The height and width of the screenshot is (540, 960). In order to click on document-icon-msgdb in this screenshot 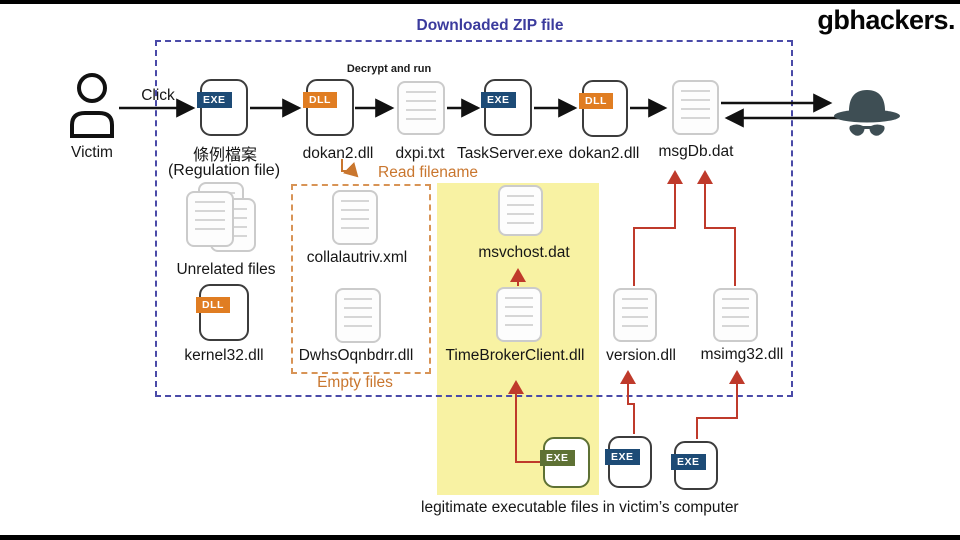, I will do `click(695, 107)`.